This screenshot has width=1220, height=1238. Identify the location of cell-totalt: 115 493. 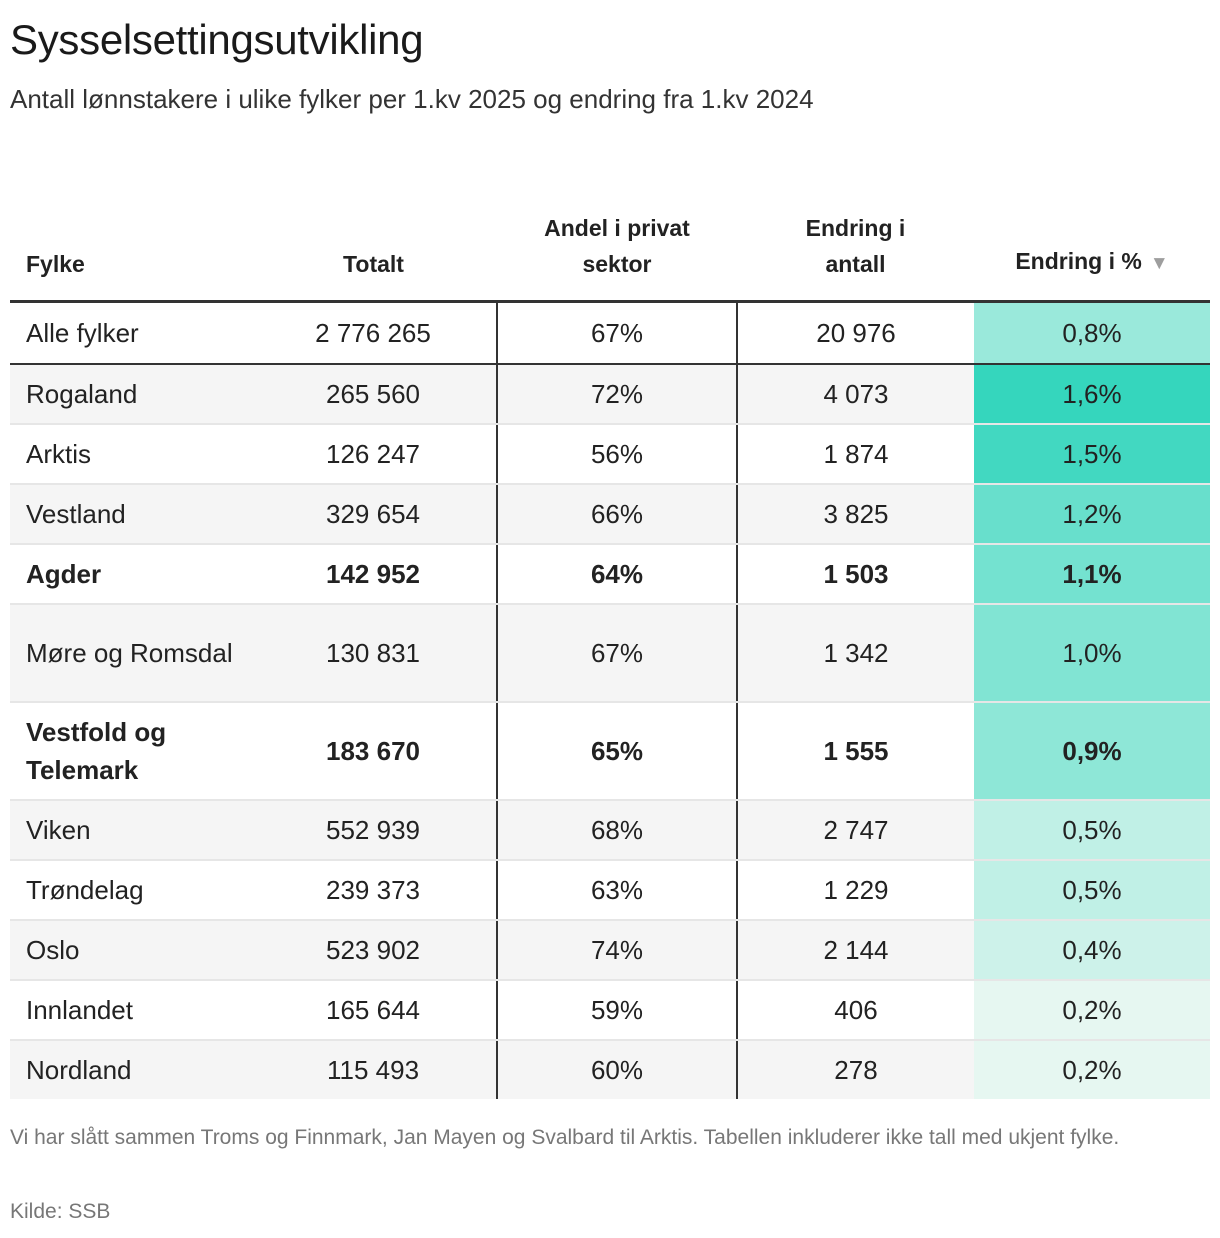
(374, 1069).